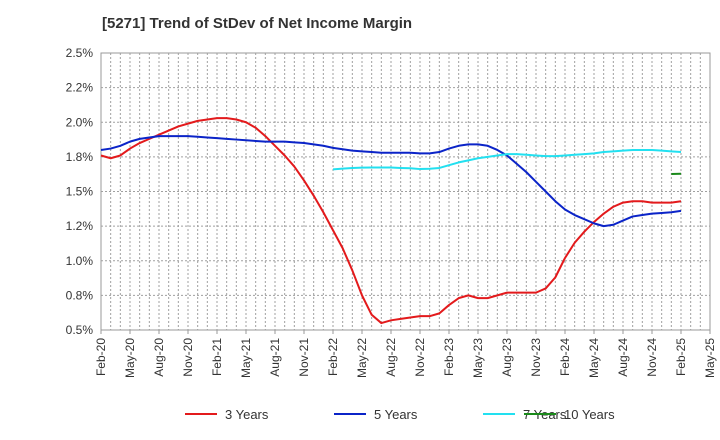 The height and width of the screenshot is (440, 720). I want to click on x-tick-label: Nov-22, so click(420, 357).